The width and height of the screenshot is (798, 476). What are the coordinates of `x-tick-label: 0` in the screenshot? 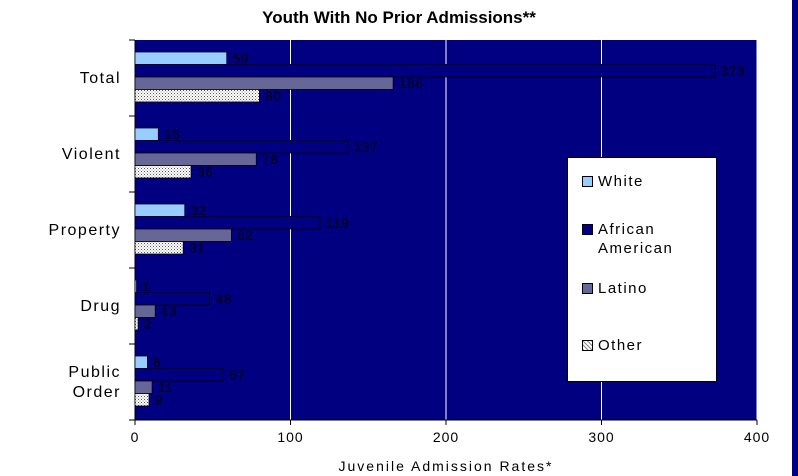 It's located at (135, 437).